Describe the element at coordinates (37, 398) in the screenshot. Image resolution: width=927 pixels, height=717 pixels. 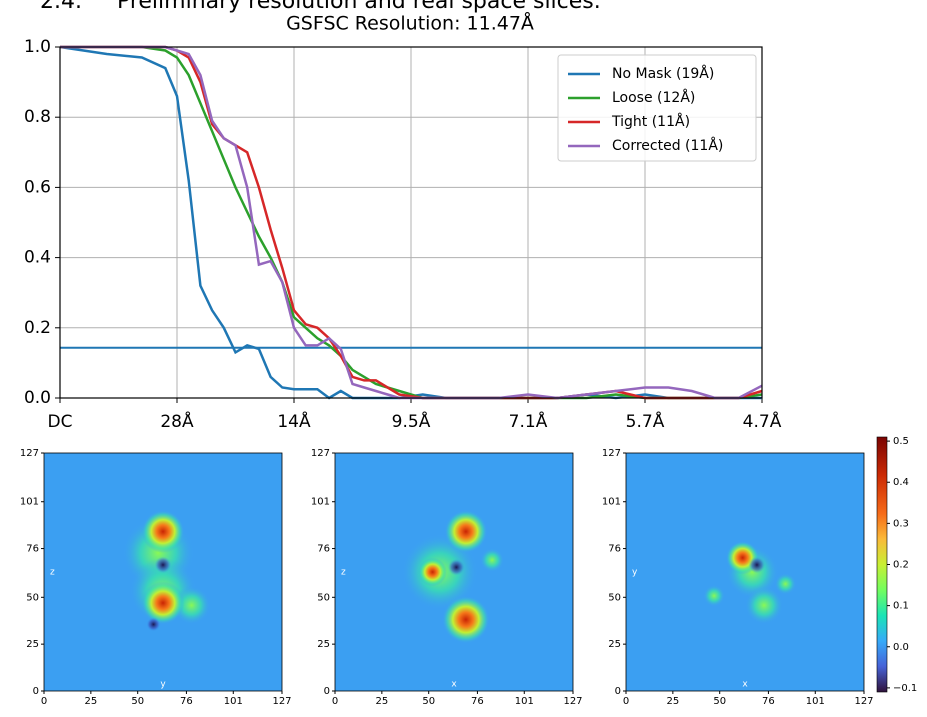
I see `y-tick-label: 0.0` at that location.